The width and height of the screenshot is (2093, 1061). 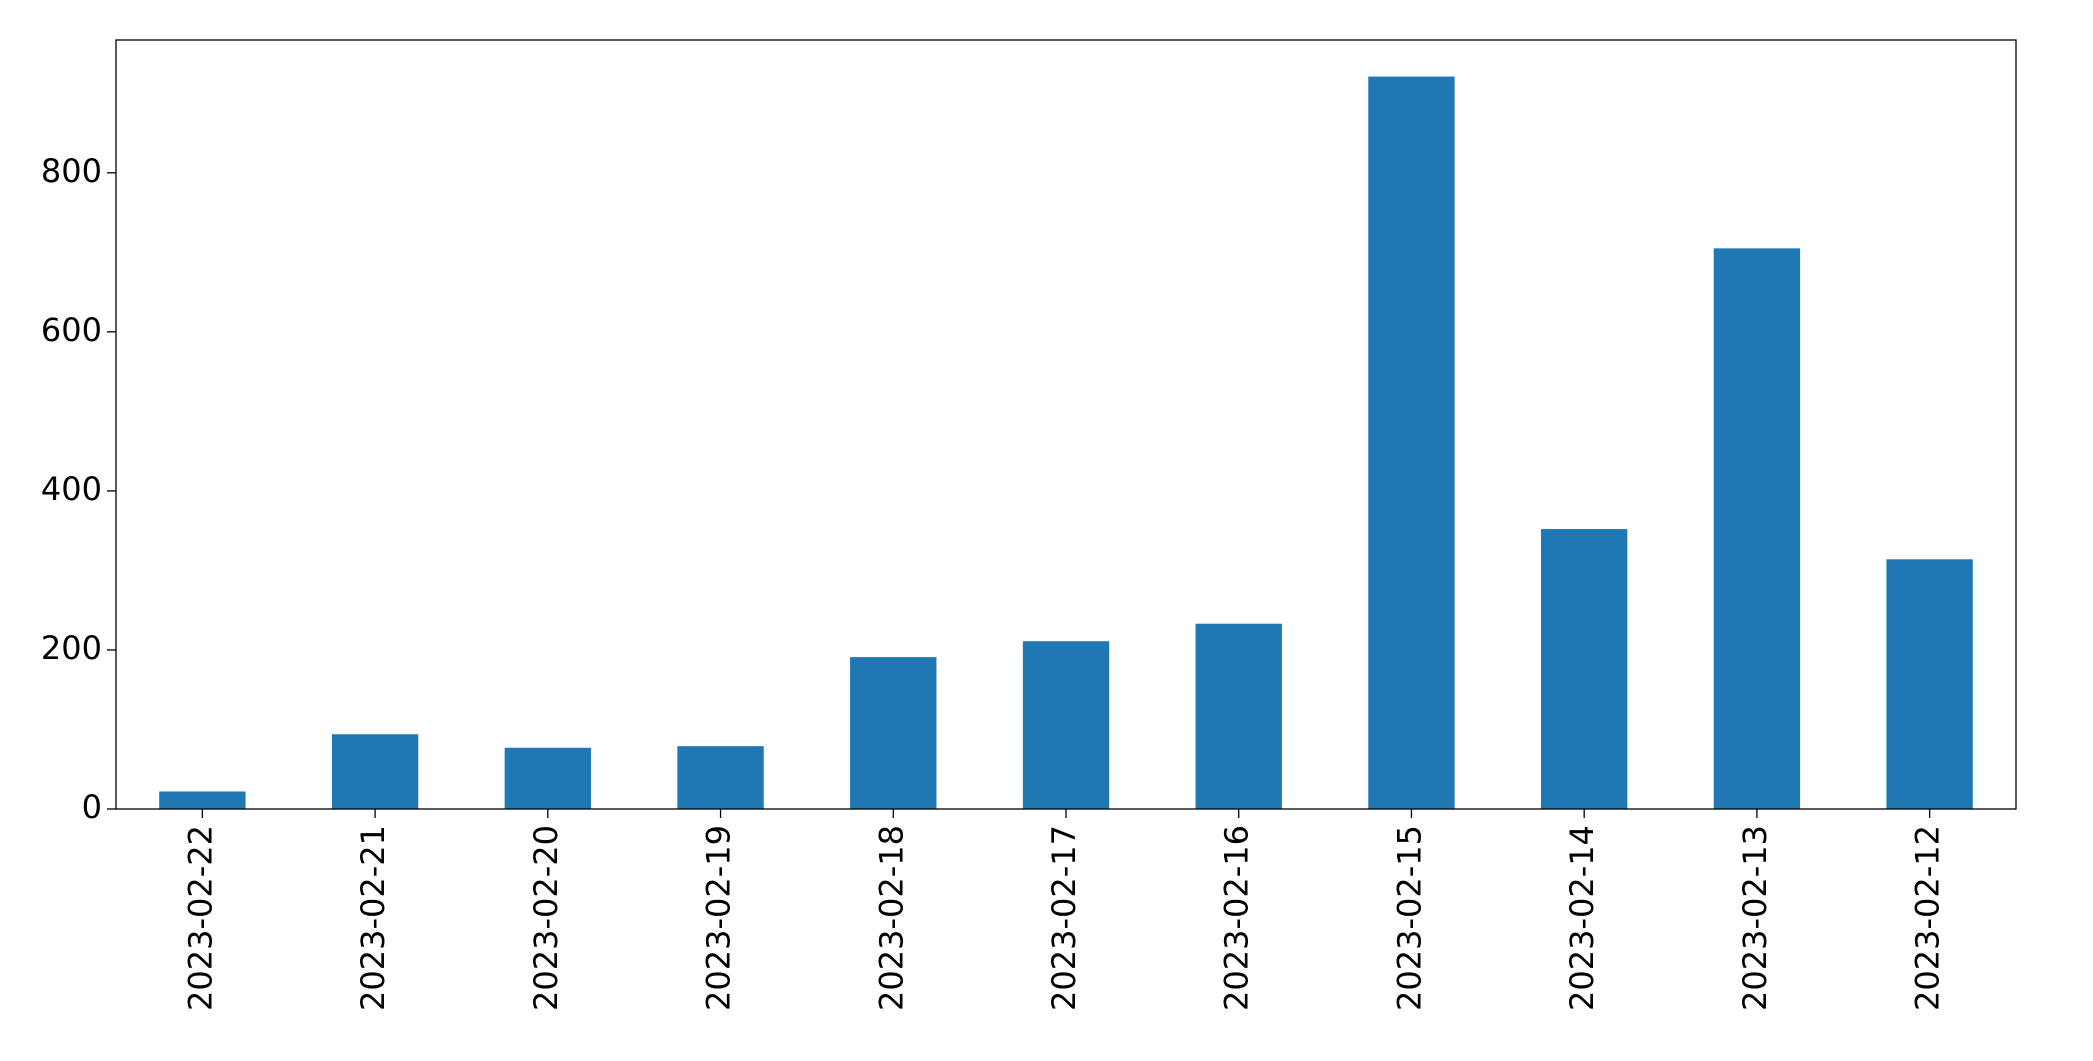 What do you see at coordinates (1237, 918) in the screenshot?
I see `x-tick-label: 2023-02-16` at bounding box center [1237, 918].